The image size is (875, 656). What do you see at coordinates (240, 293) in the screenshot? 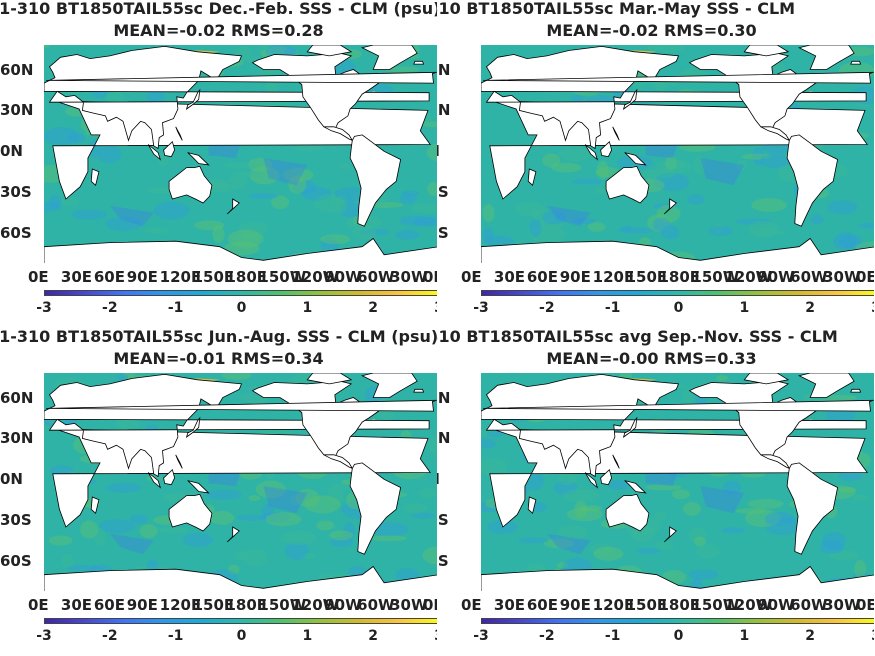
I see `colorbar` at bounding box center [240, 293].